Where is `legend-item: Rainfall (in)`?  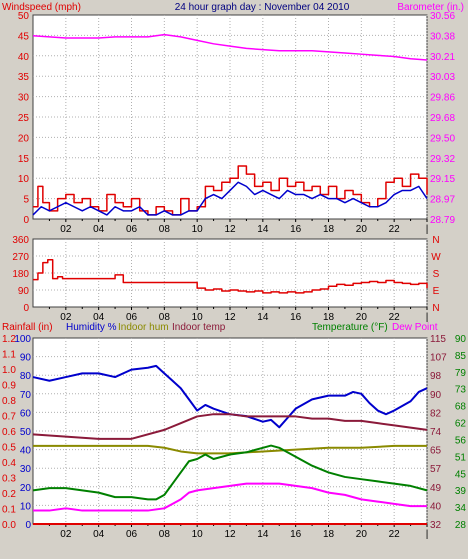
legend-item: Rainfall (in) is located at coordinates (27, 327).